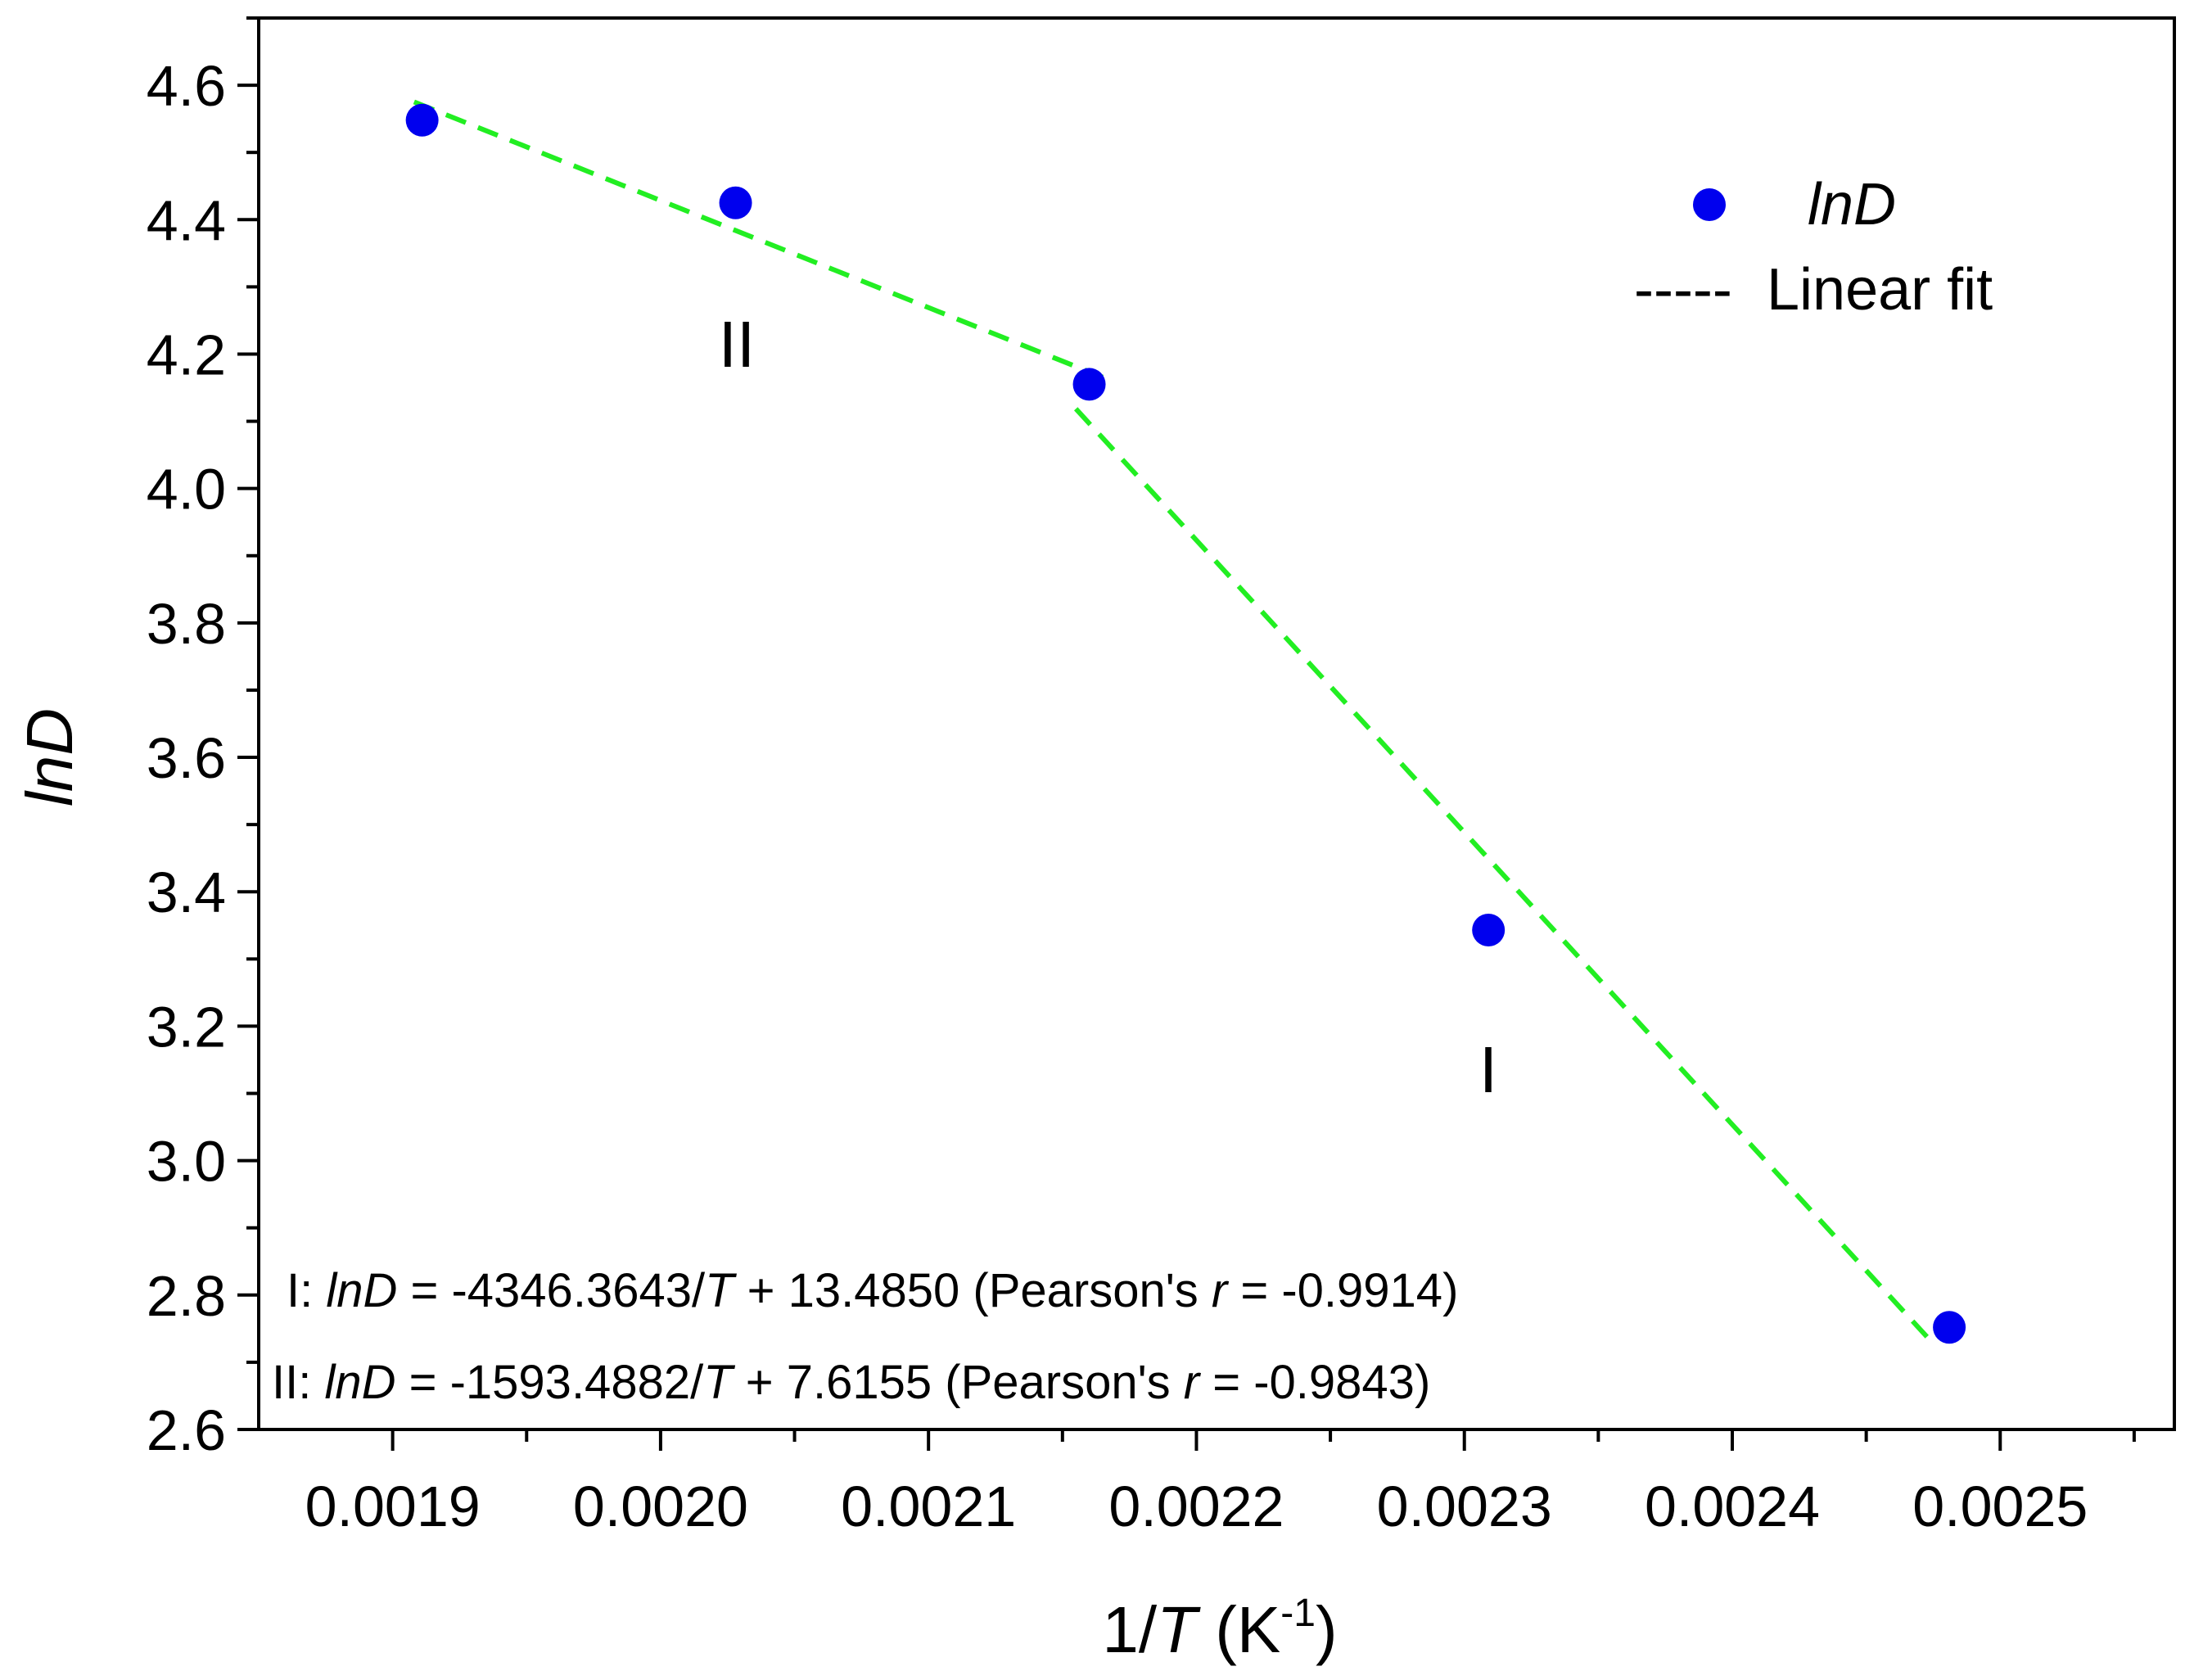  I want to click on legend-line-symbol: -----, so click(1683, 290).